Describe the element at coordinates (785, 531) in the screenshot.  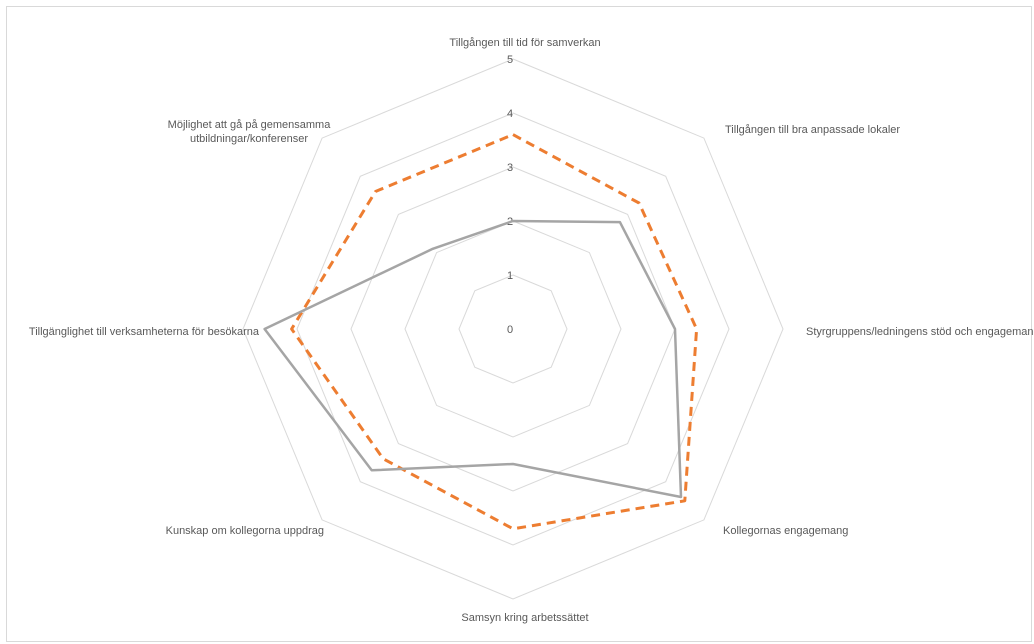
I see `category-label-4: Kollegornas engagemang` at that location.